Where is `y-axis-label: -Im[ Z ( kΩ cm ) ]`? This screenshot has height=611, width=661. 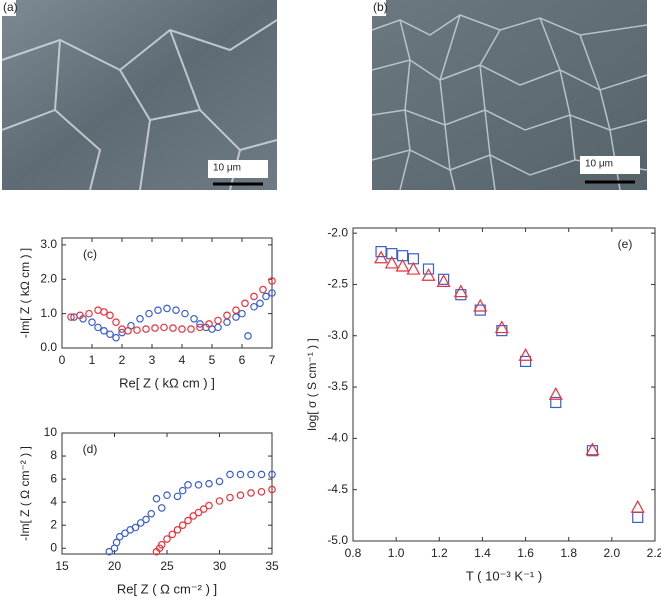 y-axis-label: -Im[ Z ( kΩ cm ) ] is located at coordinates (25, 293).